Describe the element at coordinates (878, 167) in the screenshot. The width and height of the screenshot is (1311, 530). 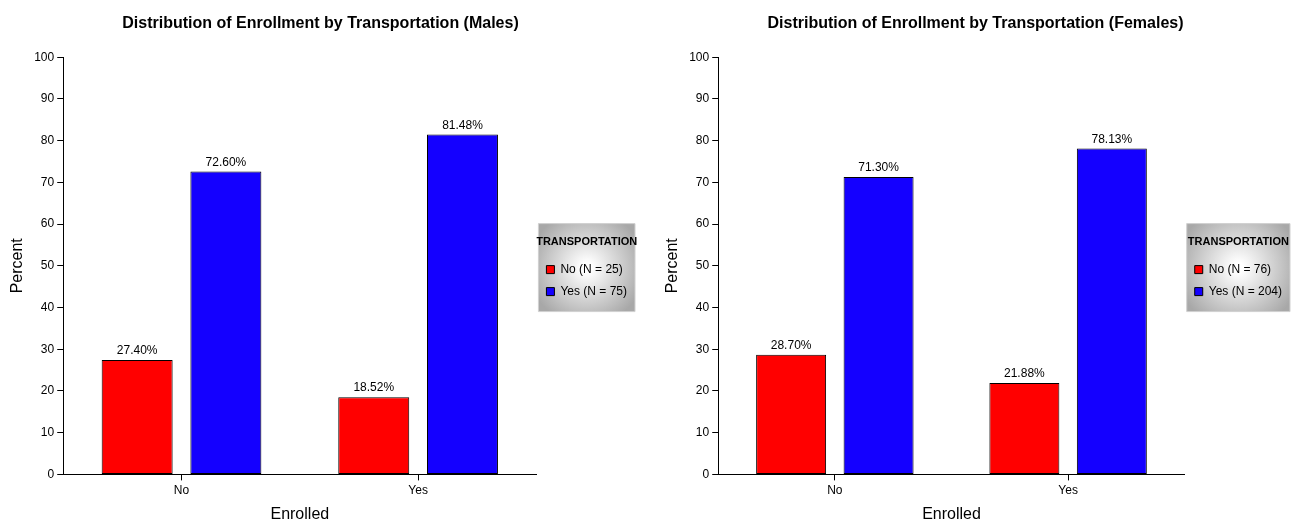
I see `text: 71.30%` at that location.